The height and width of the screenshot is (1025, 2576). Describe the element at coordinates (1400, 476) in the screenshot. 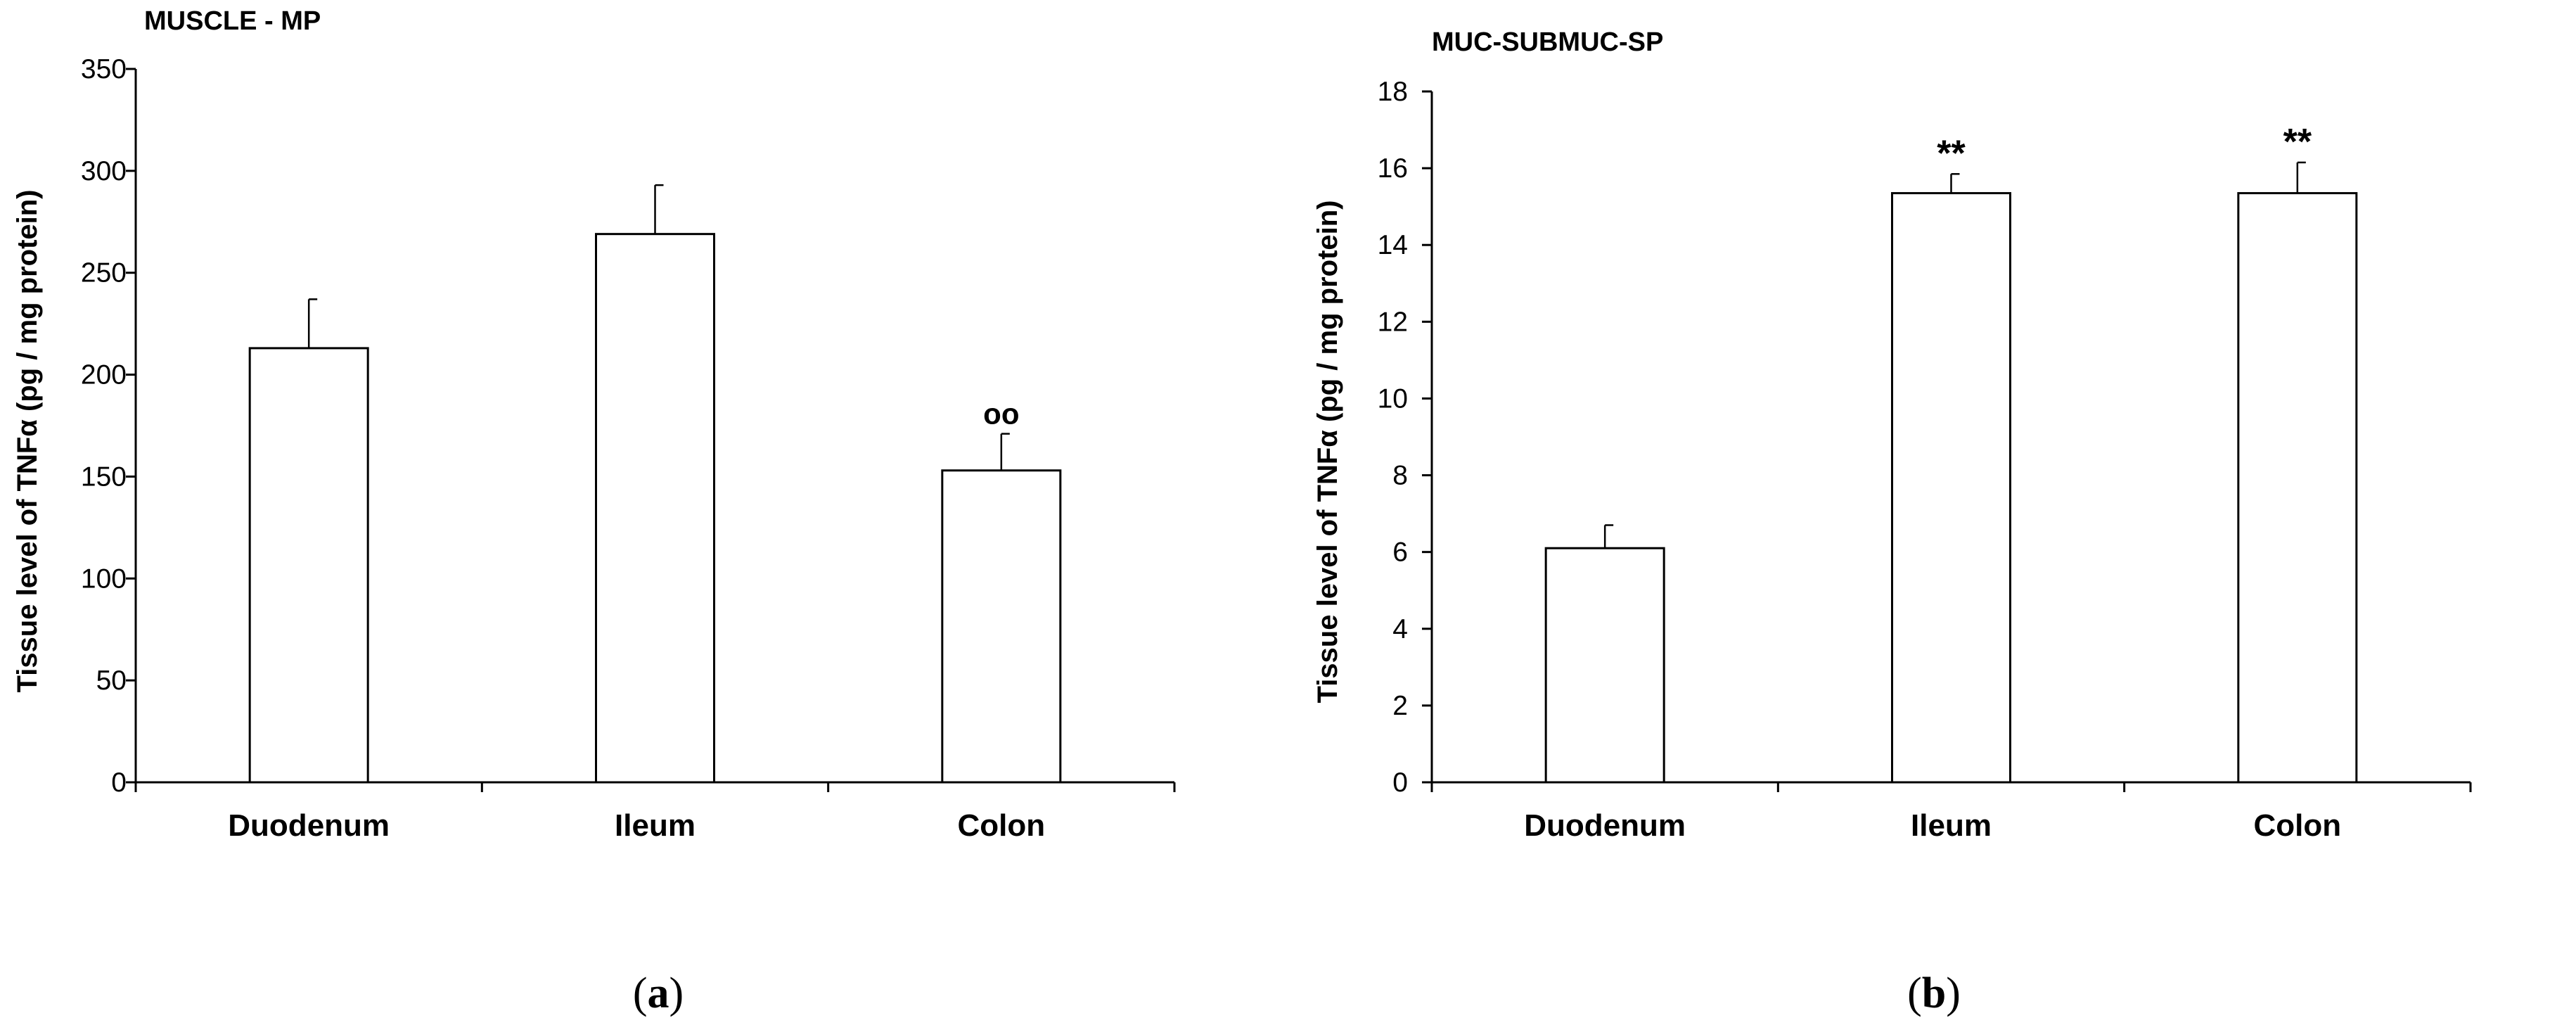

I see `y-tick-label-b: 8` at that location.